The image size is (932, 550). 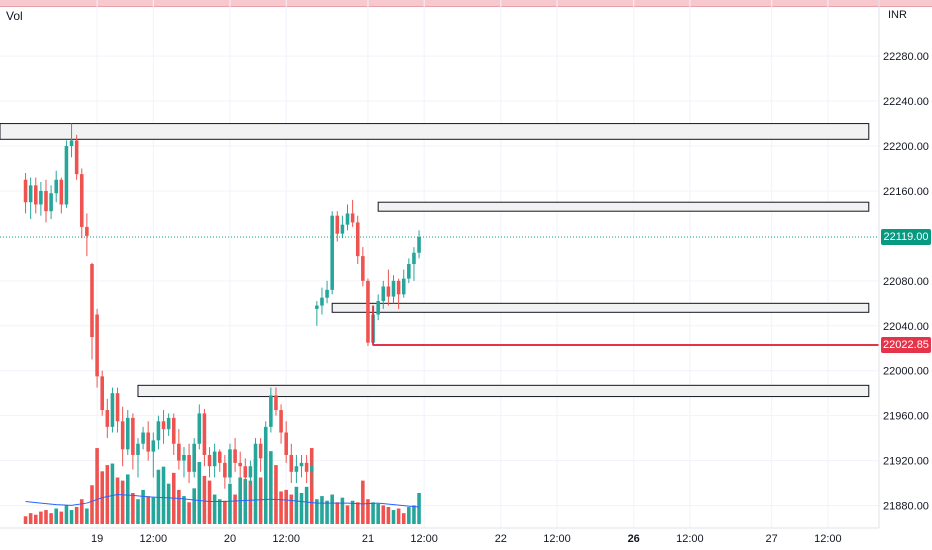 I want to click on currency-label: INR, so click(x=897, y=15).